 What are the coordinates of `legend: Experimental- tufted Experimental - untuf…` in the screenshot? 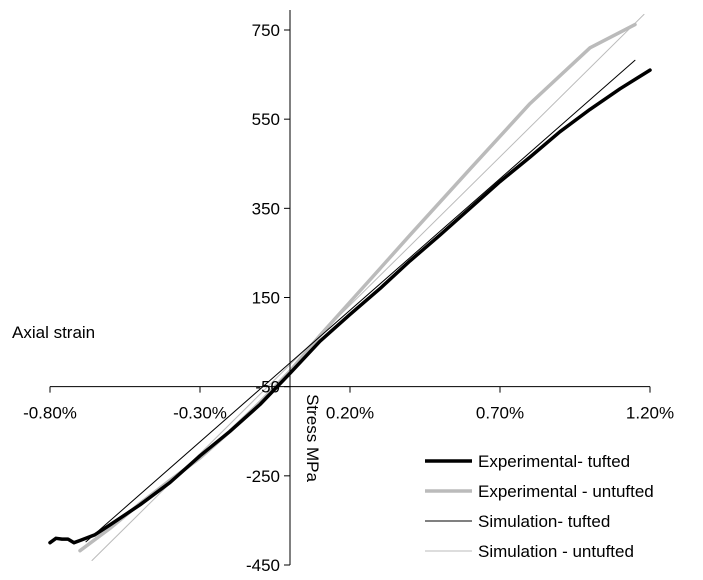 It's located at (539, 506).